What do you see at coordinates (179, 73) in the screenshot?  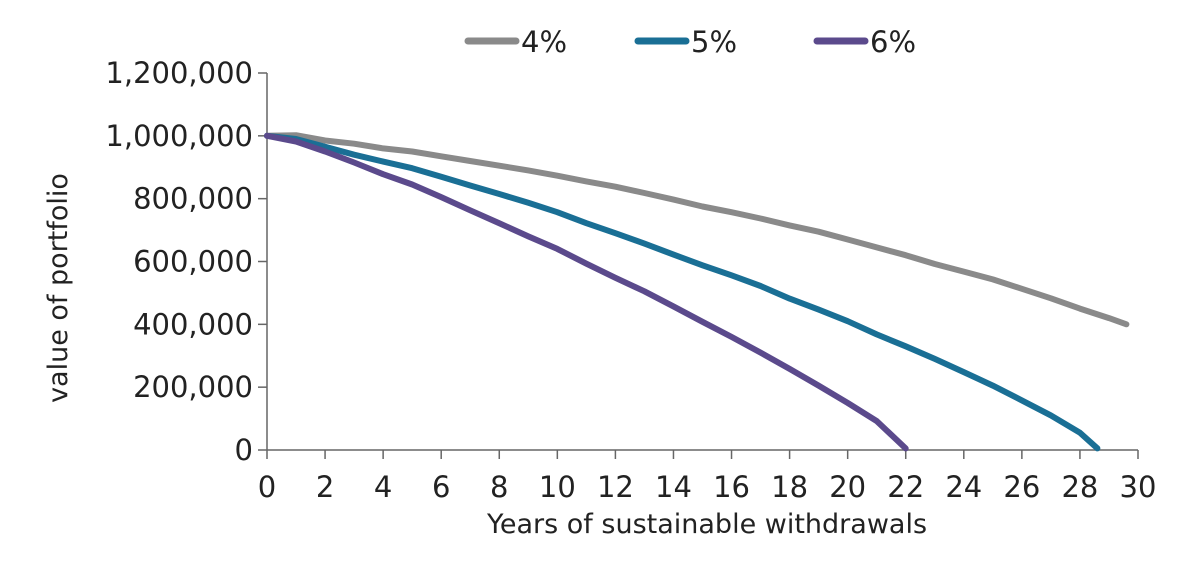 I see `y-tick-label: 1,200,000` at bounding box center [179, 73].